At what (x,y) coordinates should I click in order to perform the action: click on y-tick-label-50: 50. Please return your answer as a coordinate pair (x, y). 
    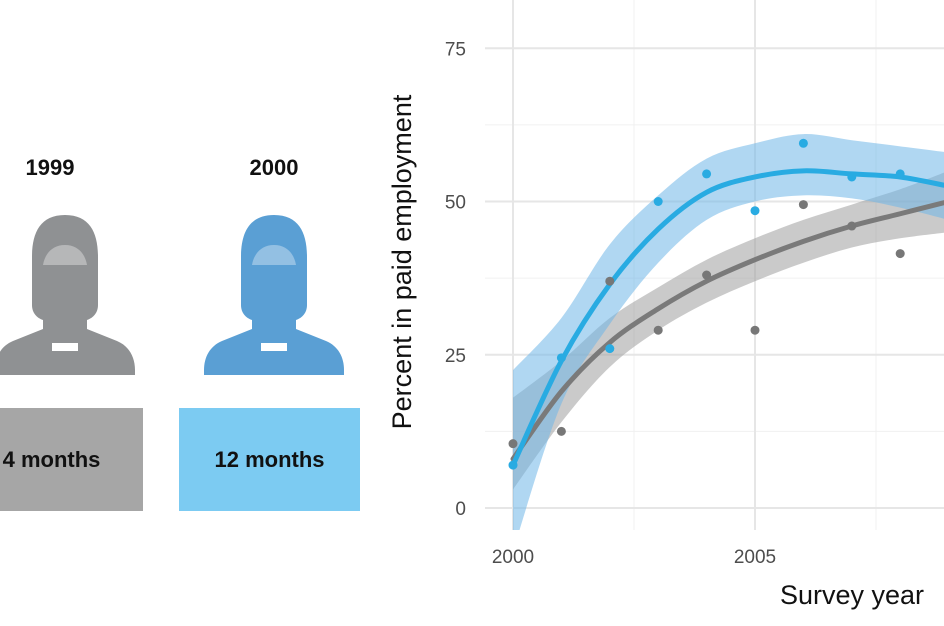
    Looking at the image, I should click on (455, 203).